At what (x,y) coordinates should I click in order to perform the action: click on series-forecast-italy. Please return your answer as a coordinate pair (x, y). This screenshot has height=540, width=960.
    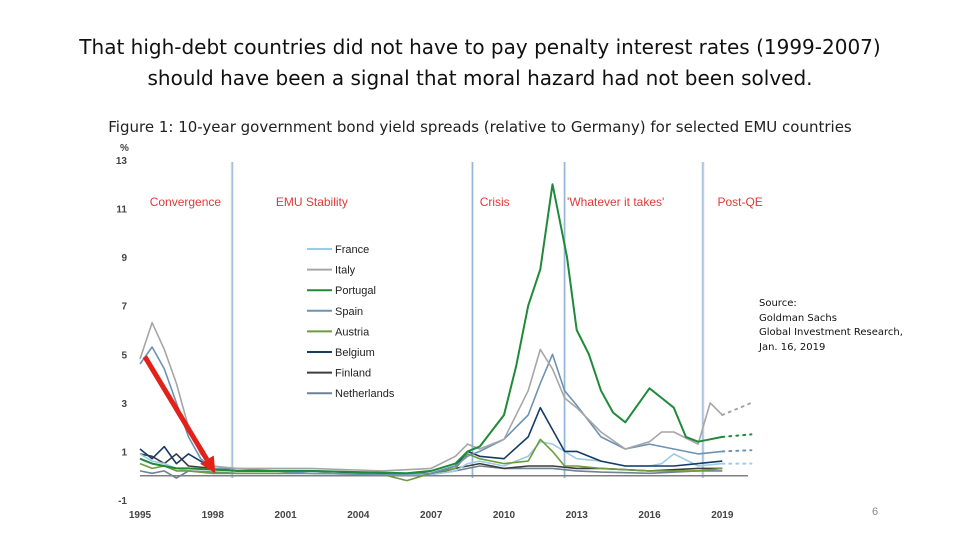
    Looking at the image, I should click on (737, 408).